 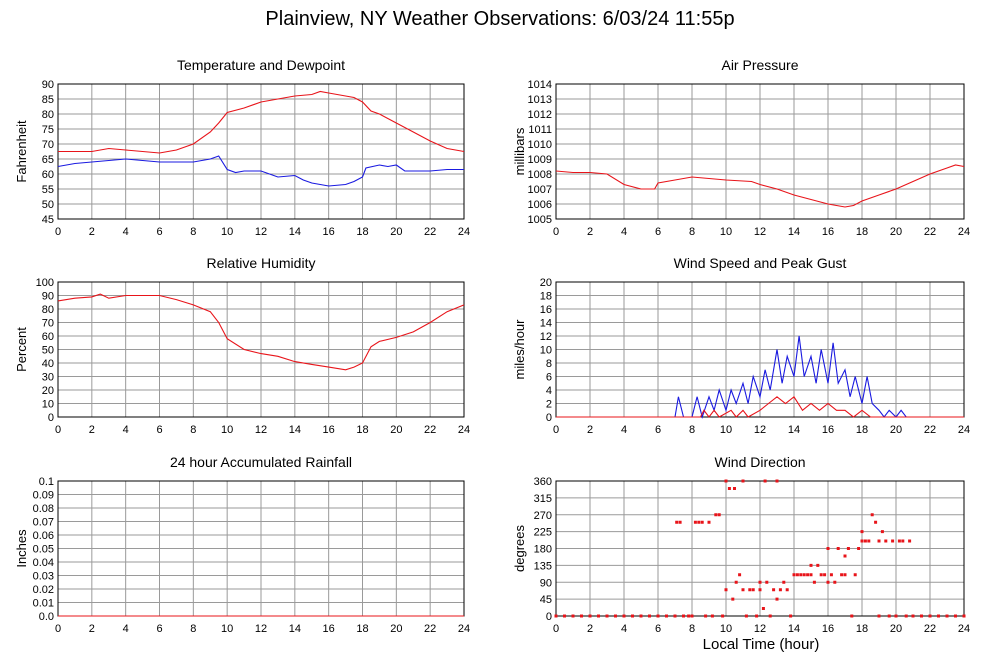 What do you see at coordinates (519, 548) in the screenshot?
I see `y-axis-label: degrees` at bounding box center [519, 548].